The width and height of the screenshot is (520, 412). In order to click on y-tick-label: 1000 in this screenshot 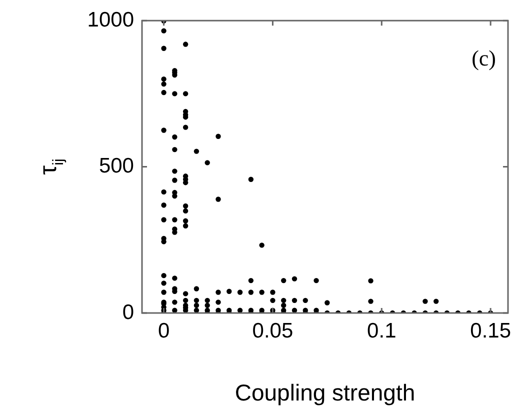, I will do `click(110, 20)`.